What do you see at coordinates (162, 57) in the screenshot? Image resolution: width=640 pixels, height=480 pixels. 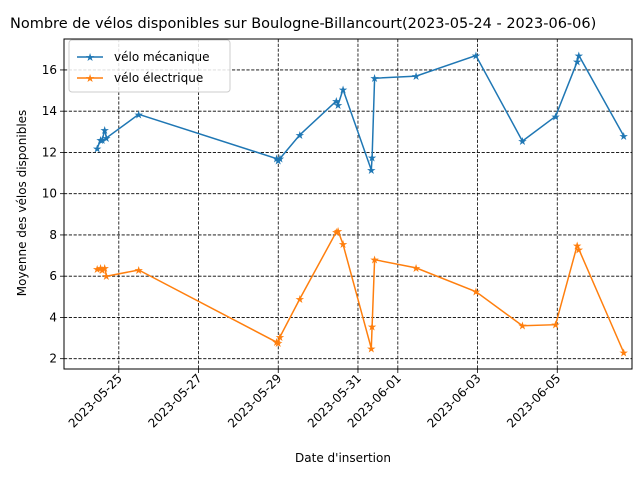 I see `legend-label-mecanique: vélo mécanique` at bounding box center [162, 57].